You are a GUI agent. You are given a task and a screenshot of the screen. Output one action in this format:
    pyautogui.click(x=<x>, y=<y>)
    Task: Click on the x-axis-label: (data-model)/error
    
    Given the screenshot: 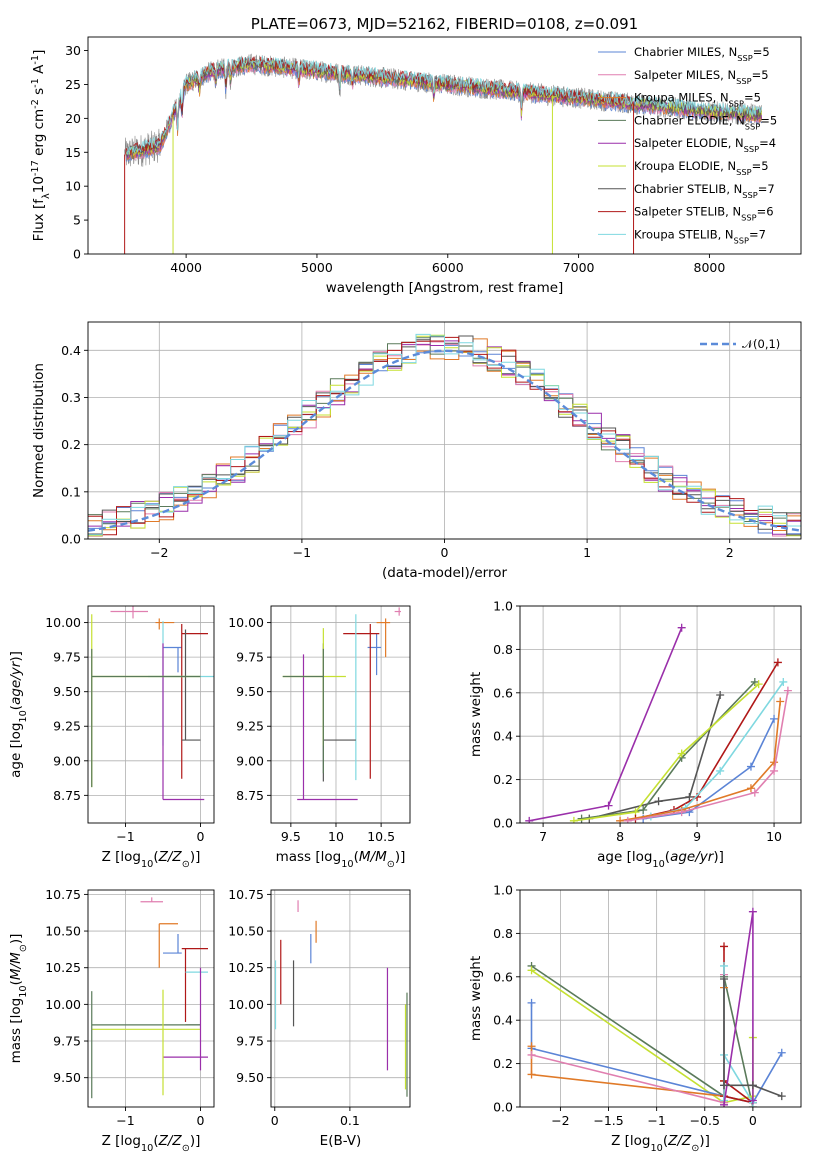 What is the action you would take?
    pyautogui.click(x=445, y=573)
    